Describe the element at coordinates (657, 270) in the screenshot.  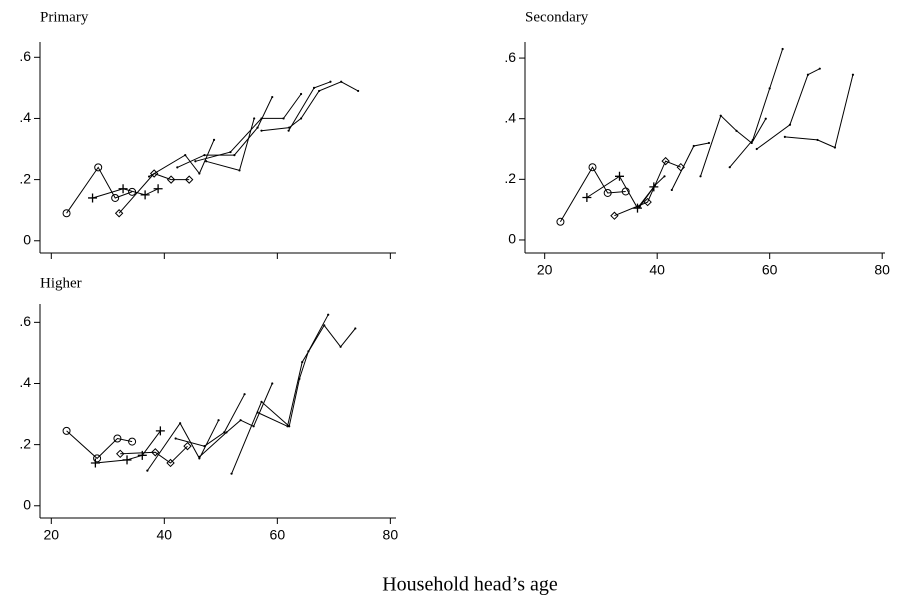
I see `x-tick-label: 40` at that location.